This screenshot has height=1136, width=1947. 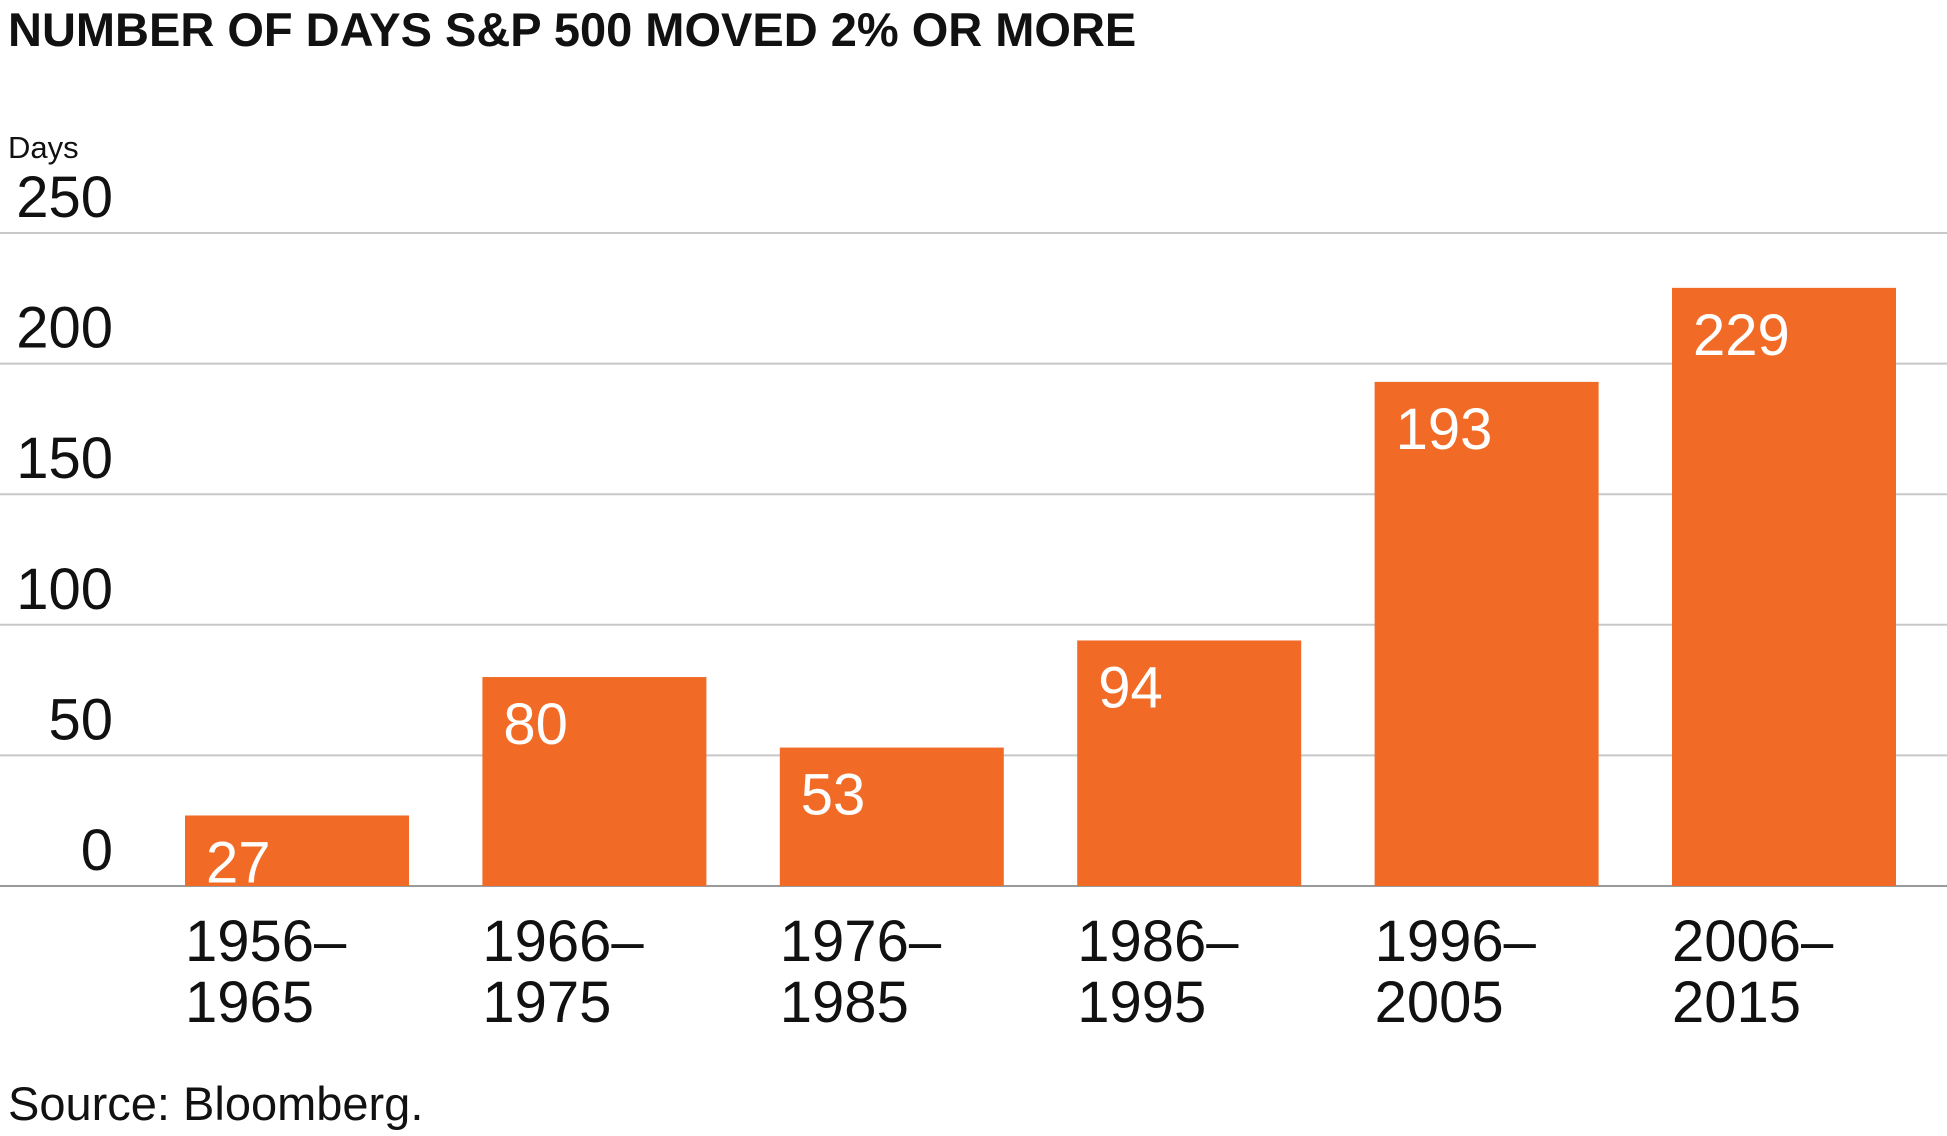 I want to click on x-tick-label: 1995, so click(x=1141, y=1002).